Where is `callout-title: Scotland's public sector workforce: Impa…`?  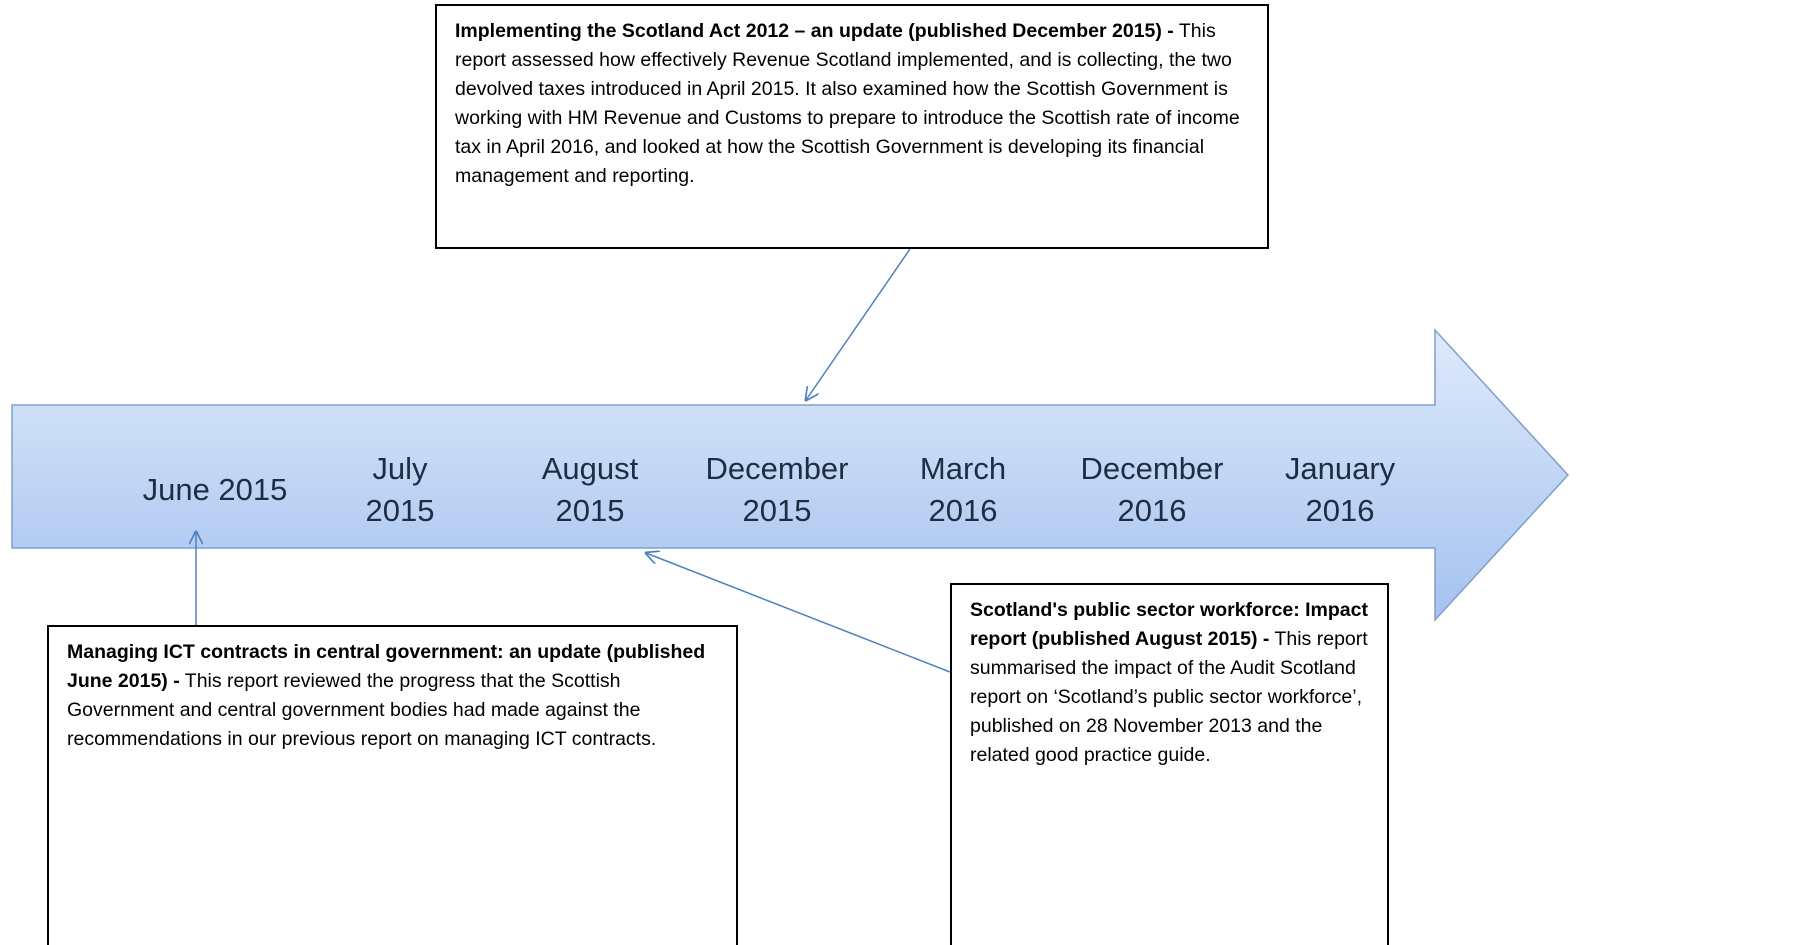 callout-title: Scotland's public sector workforce: Impa… is located at coordinates (1169, 624).